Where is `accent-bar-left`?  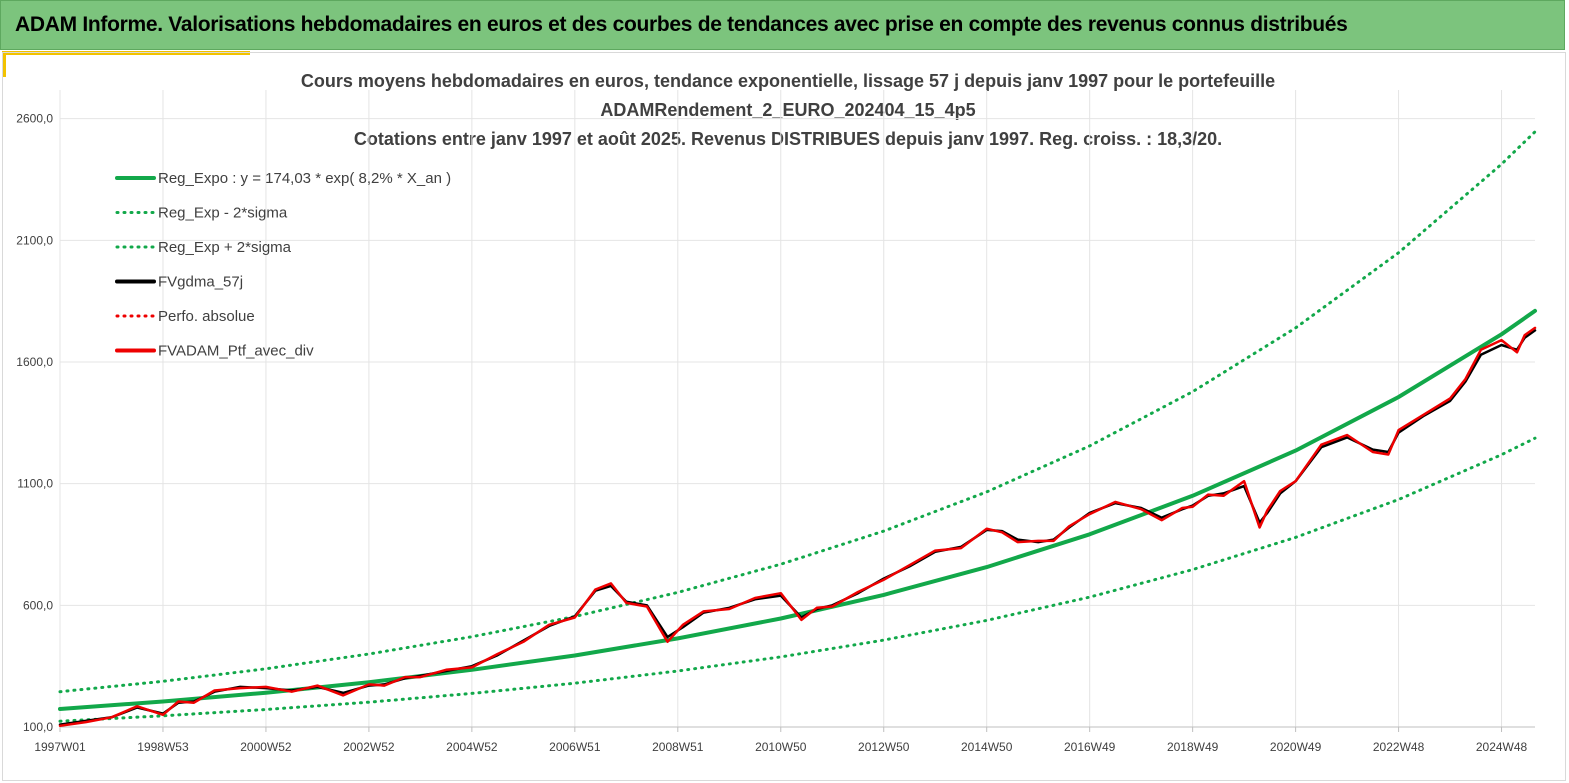 accent-bar-left is located at coordinates (4, 64).